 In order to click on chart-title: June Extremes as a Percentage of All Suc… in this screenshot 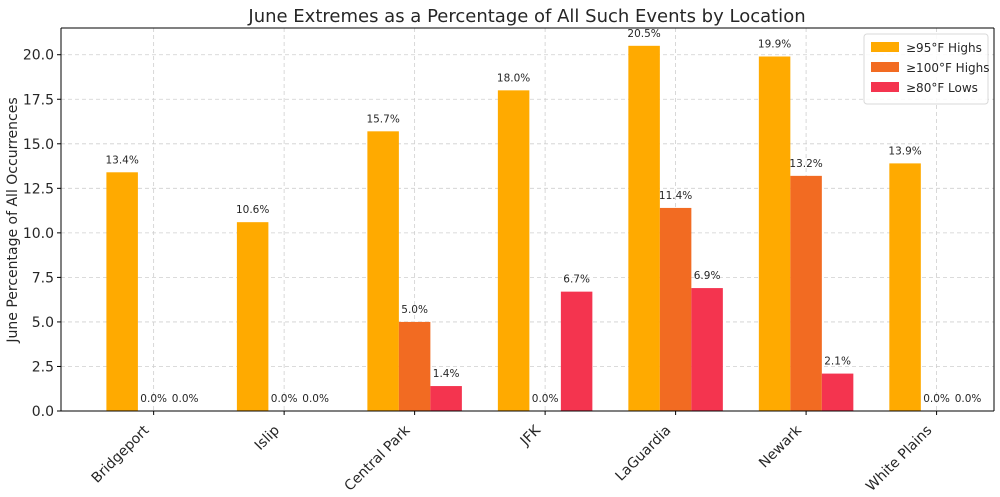, I will do `click(526, 16)`.